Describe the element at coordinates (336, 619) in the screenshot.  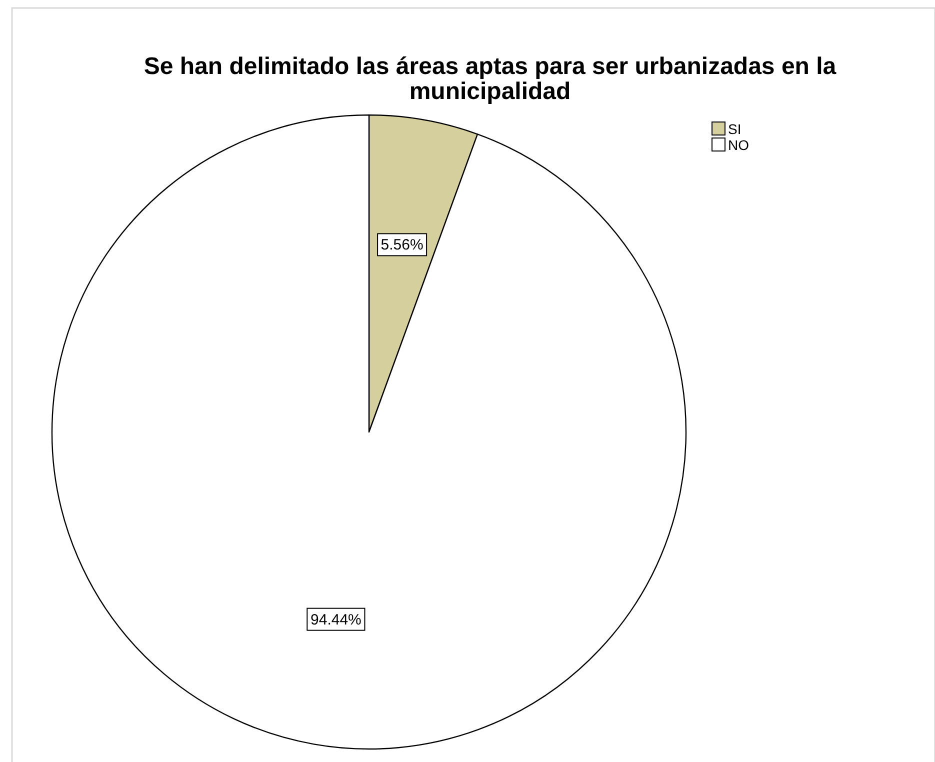
I see `data-label: 94.44%` at that location.